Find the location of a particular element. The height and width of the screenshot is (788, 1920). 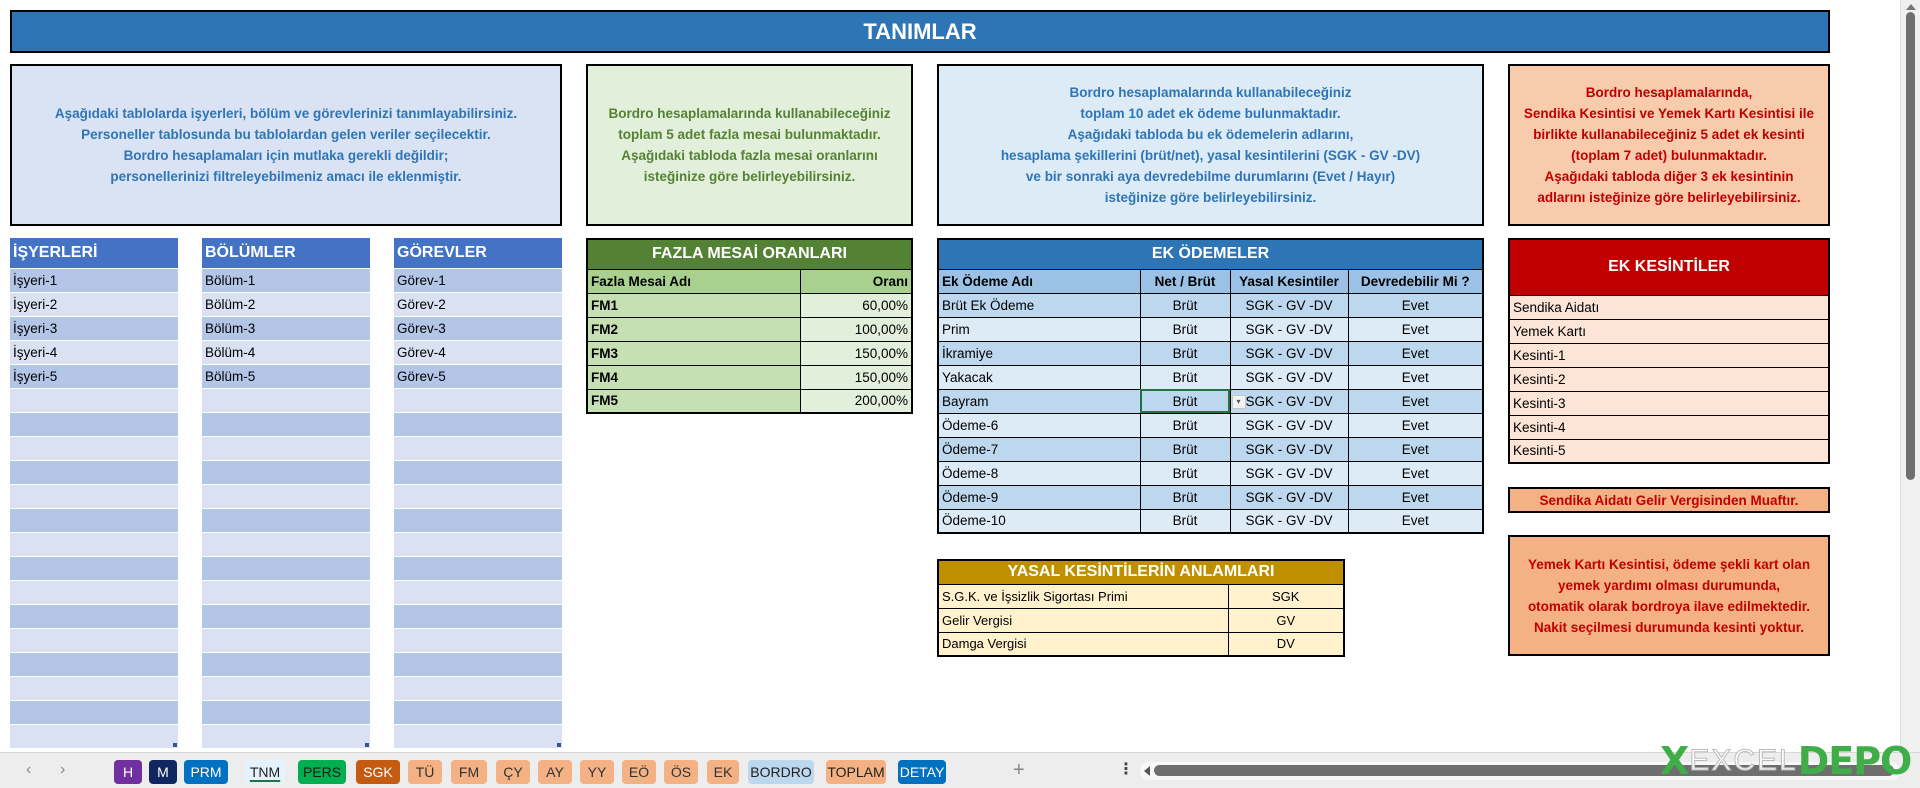

overtime-rate-cell: 150,00% is located at coordinates (856, 353).